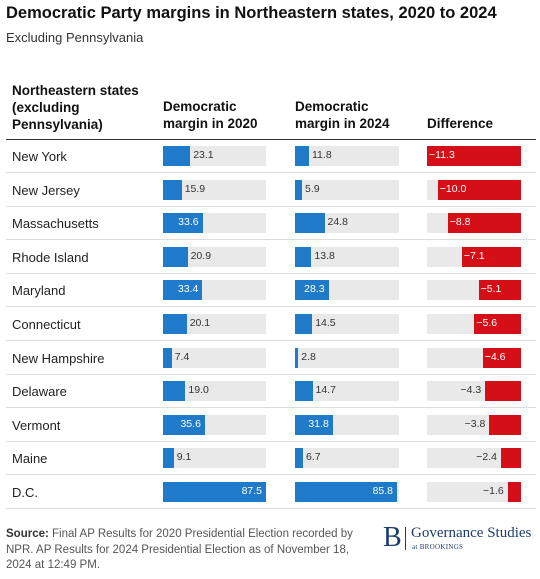 The image size is (540, 579). What do you see at coordinates (75, 37) in the screenshot?
I see `chart-subtitle: Excluding Pennsylvania` at bounding box center [75, 37].